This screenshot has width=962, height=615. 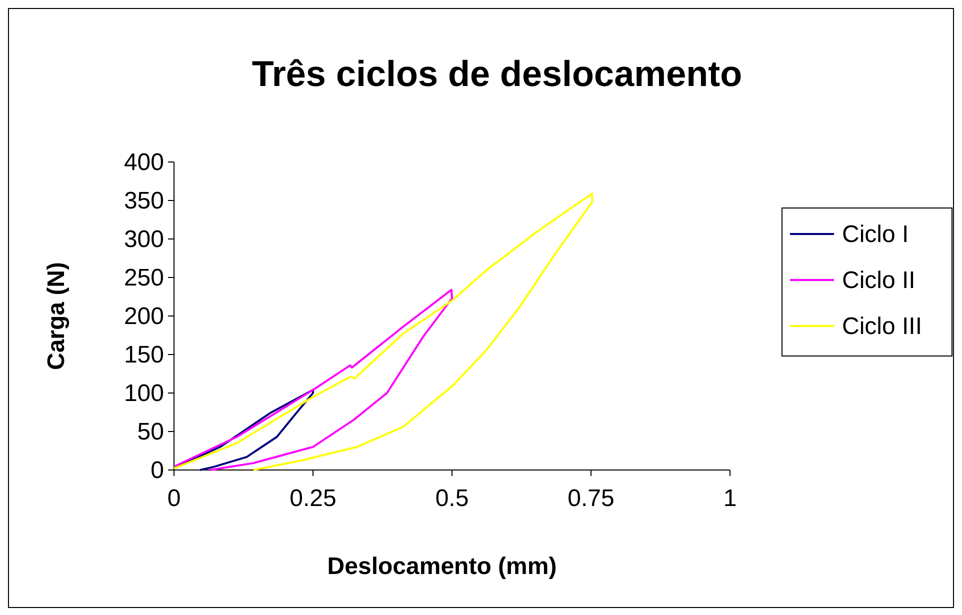 What do you see at coordinates (144, 393) in the screenshot?
I see `y-tick-label: 100` at bounding box center [144, 393].